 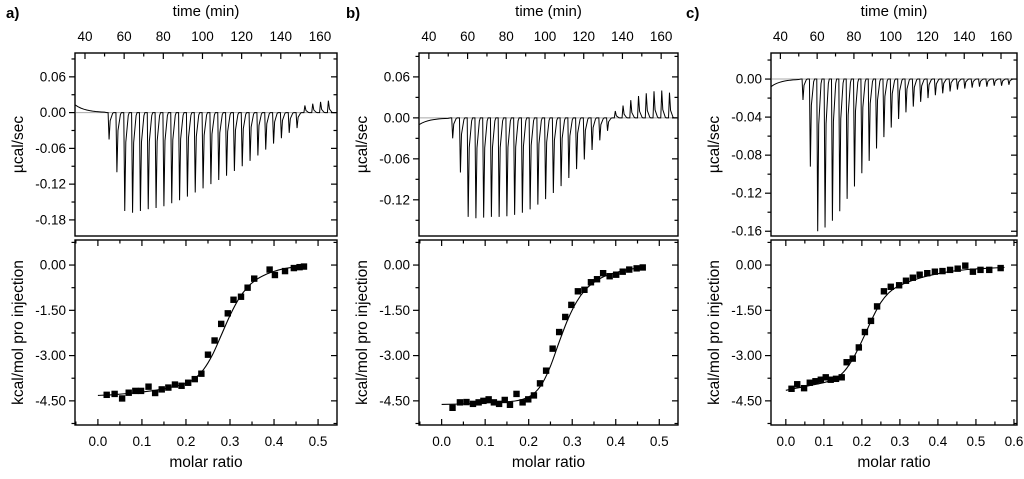 I want to click on panel-c-ucal-tick-label: -0.16, so click(x=746, y=231).